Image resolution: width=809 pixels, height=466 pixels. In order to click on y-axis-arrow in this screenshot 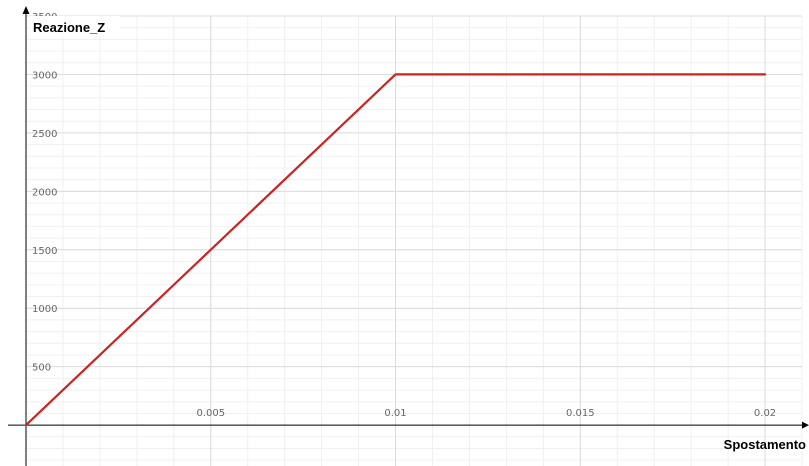, I will do `click(26, 10)`.